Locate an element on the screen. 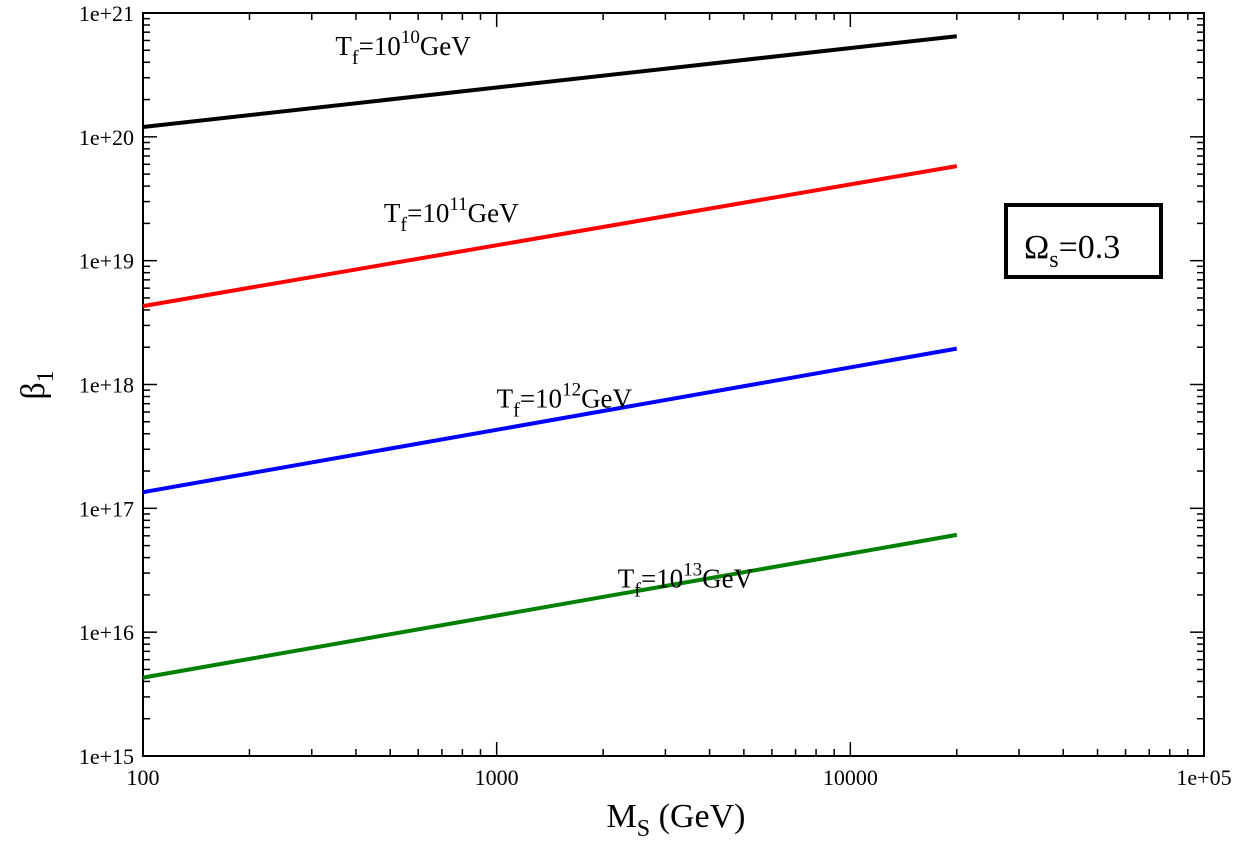  y-axis-label: β1 is located at coordinates (37, 384).